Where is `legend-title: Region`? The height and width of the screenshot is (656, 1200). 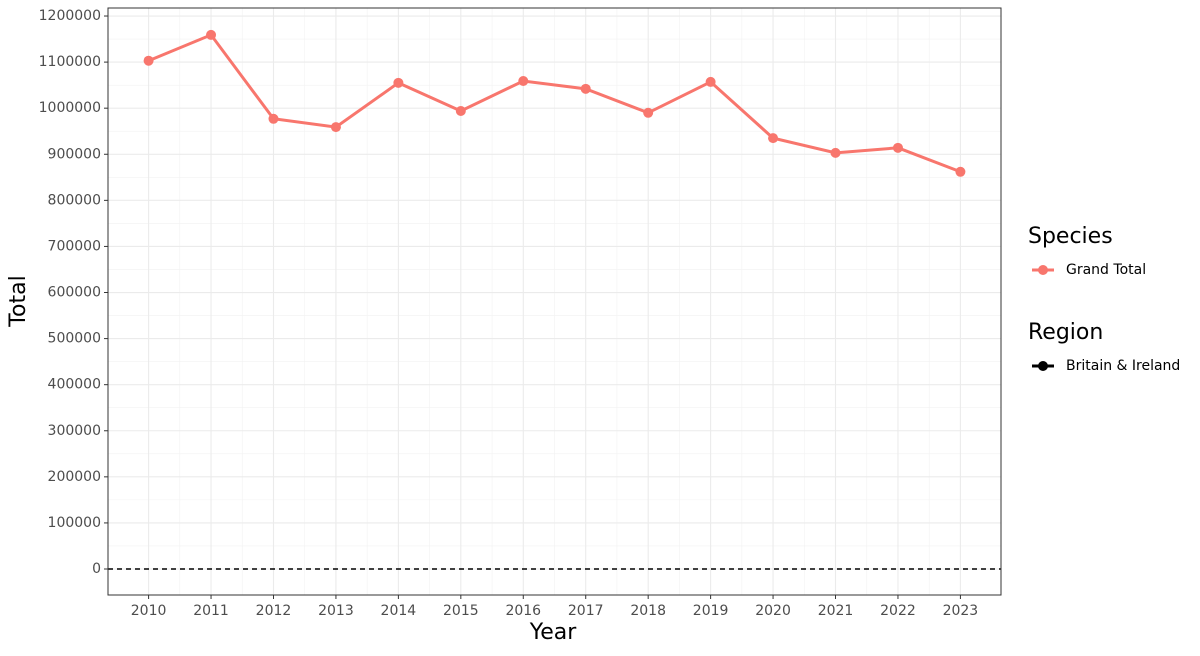 legend-title: Region is located at coordinates (1065, 332).